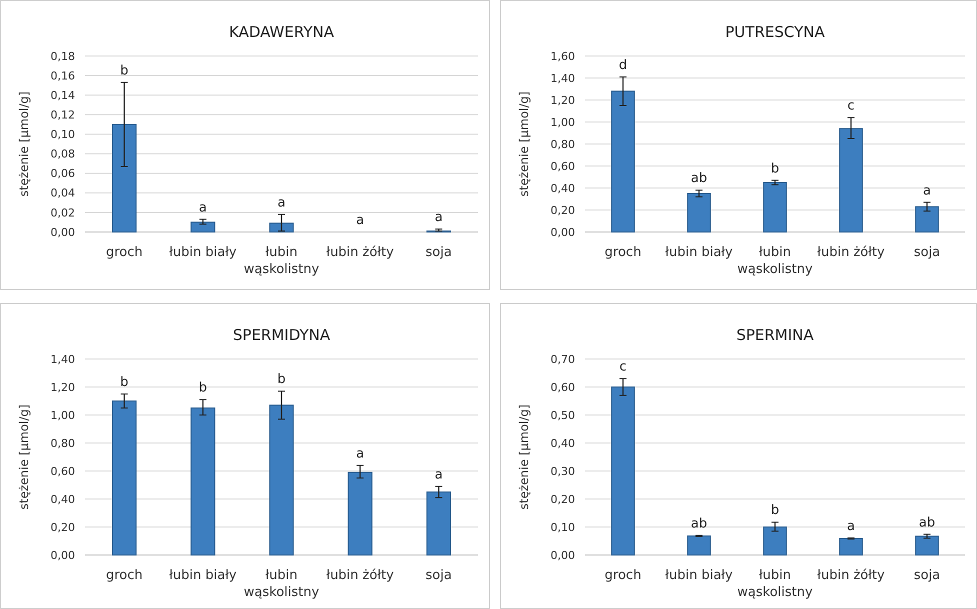 This screenshot has width=977, height=609. Describe the element at coordinates (562, 471) in the screenshot. I see `y-tick-label: 0,30` at that location.